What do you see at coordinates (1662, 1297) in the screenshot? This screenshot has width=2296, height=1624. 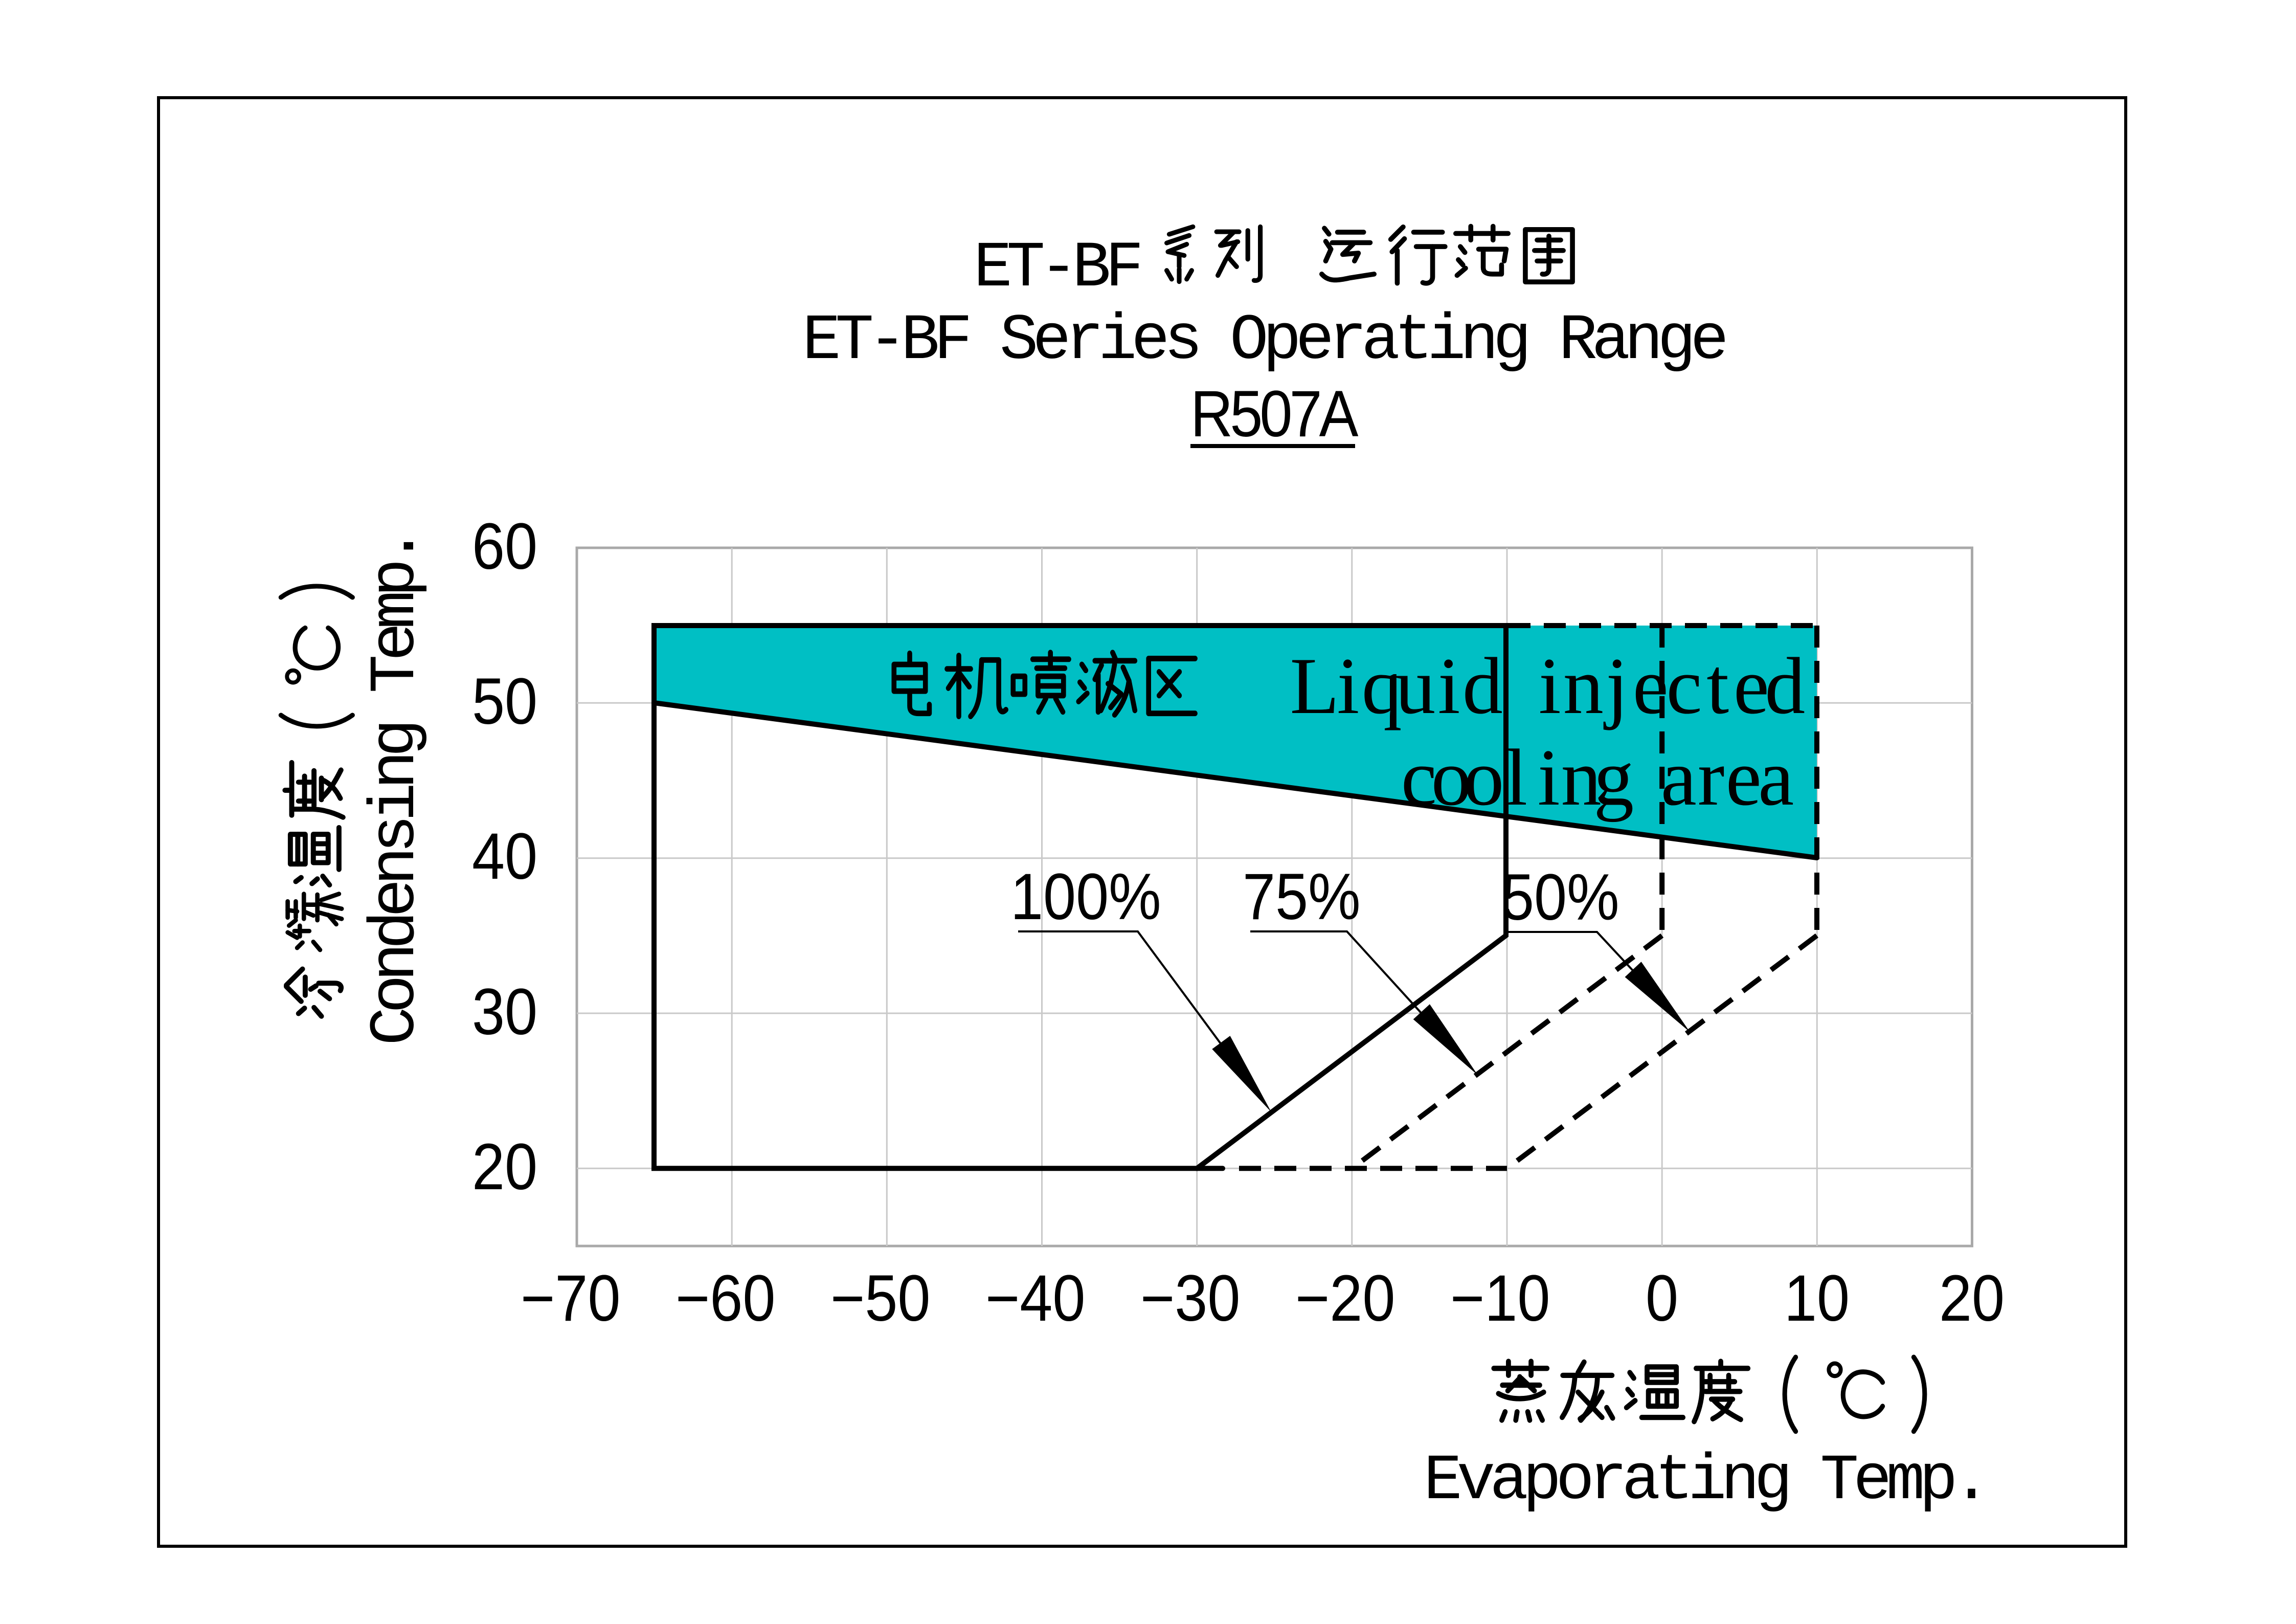 I see `svg-text: 0` at bounding box center [1662, 1297].